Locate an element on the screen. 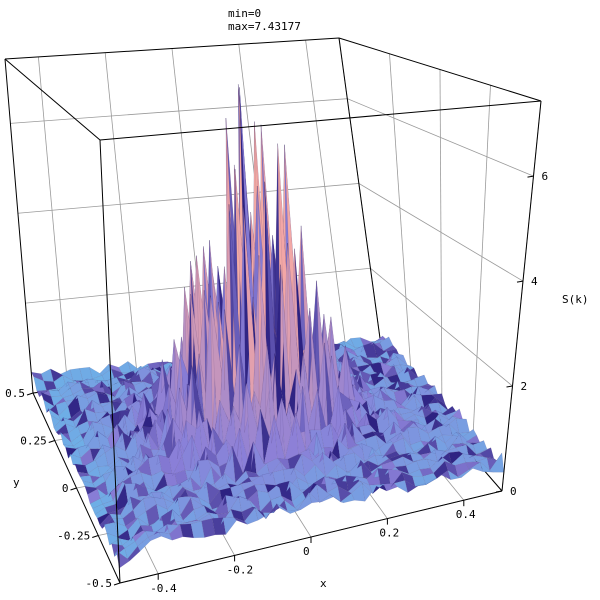  y-tick-label-2: 0 is located at coordinates (65, 488).